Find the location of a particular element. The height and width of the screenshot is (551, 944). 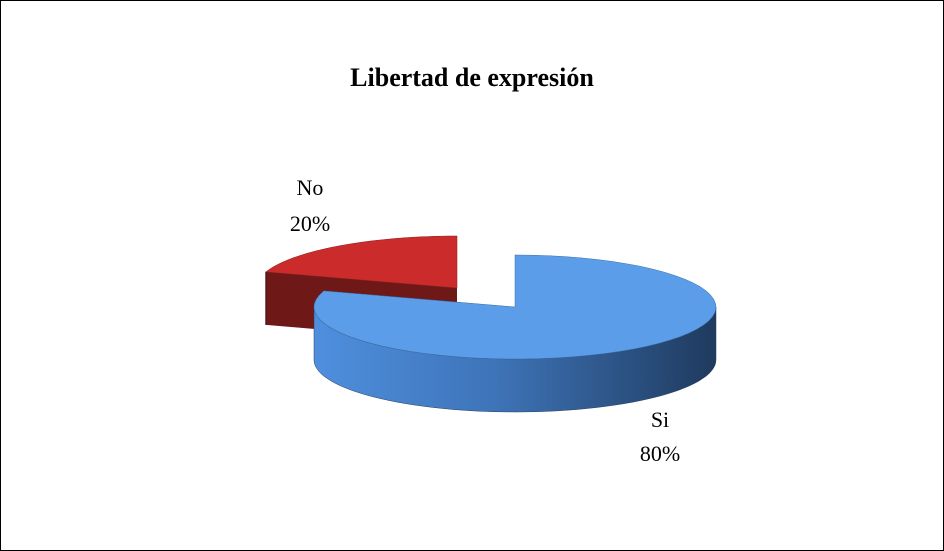

category-label: Si is located at coordinates (660, 419).